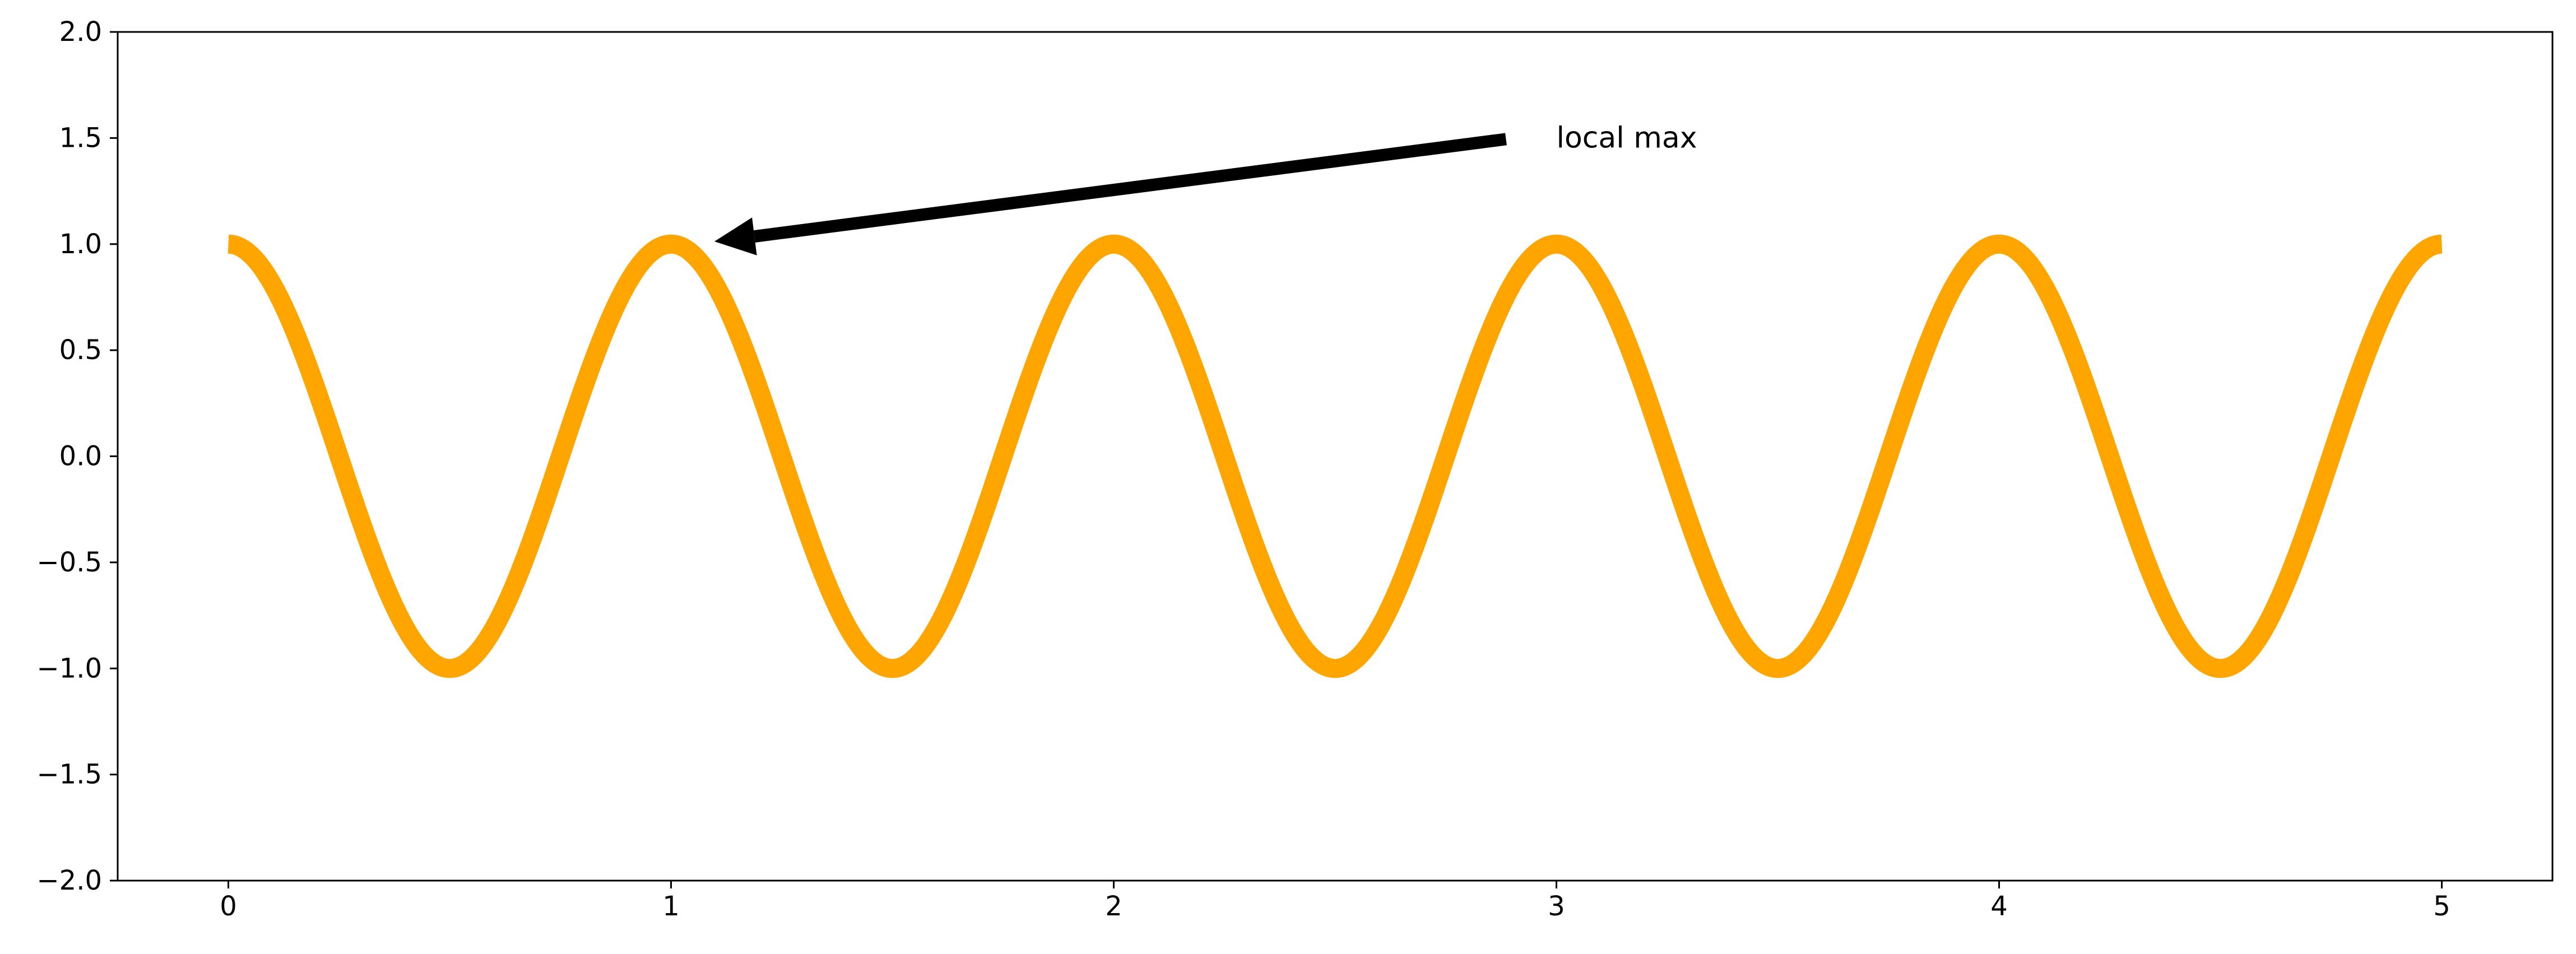  I want to click on annotation-arrow-head, so click(736, 236).